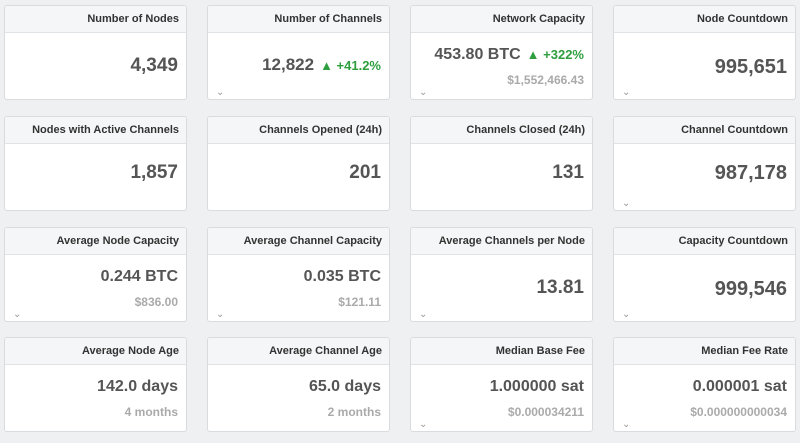 This screenshot has height=443, width=800. I want to click on card-value: 1.000000 sat, so click(536, 386).